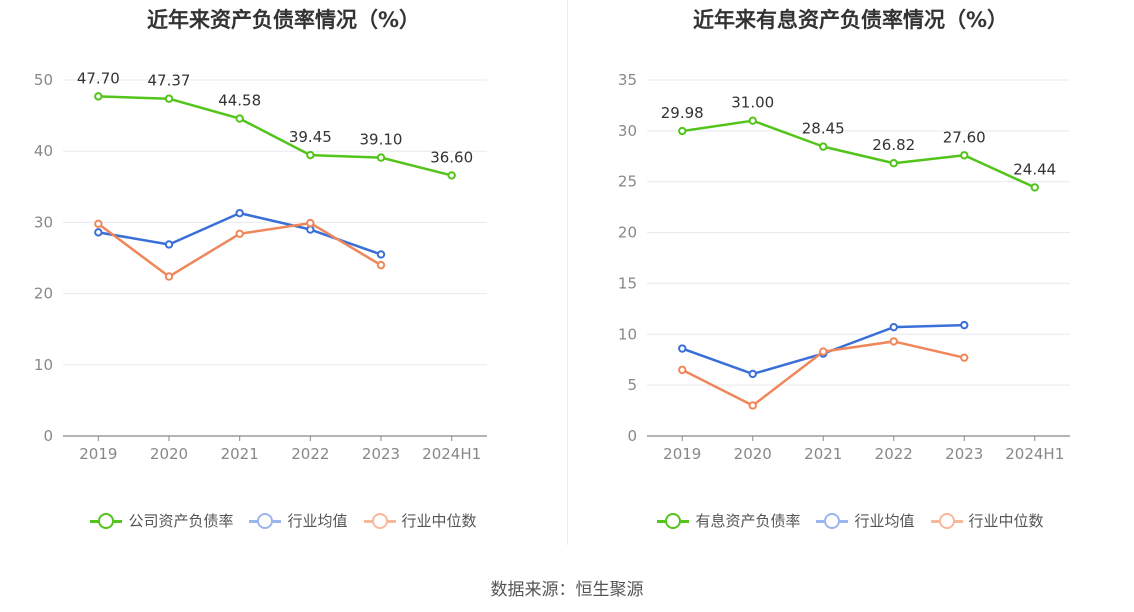 Image resolution: width=1134 pixels, height=612 pixels. I want to click on legend-item-company: 公司资产负债率, so click(161, 520).